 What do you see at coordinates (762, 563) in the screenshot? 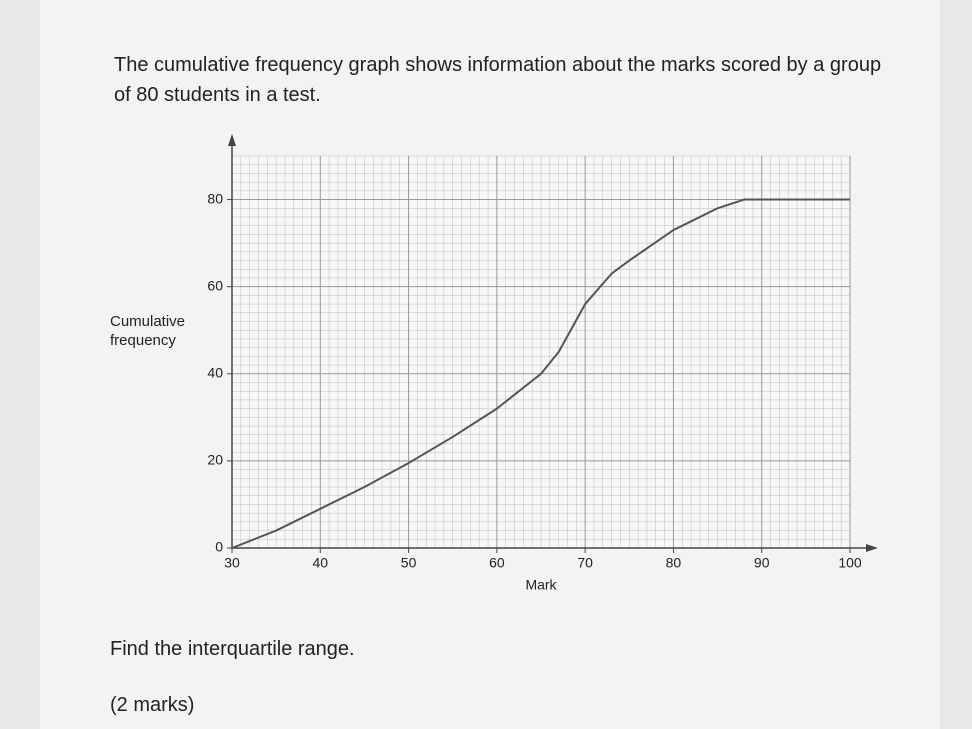
I see `x-tick-label: 90` at bounding box center [762, 563].